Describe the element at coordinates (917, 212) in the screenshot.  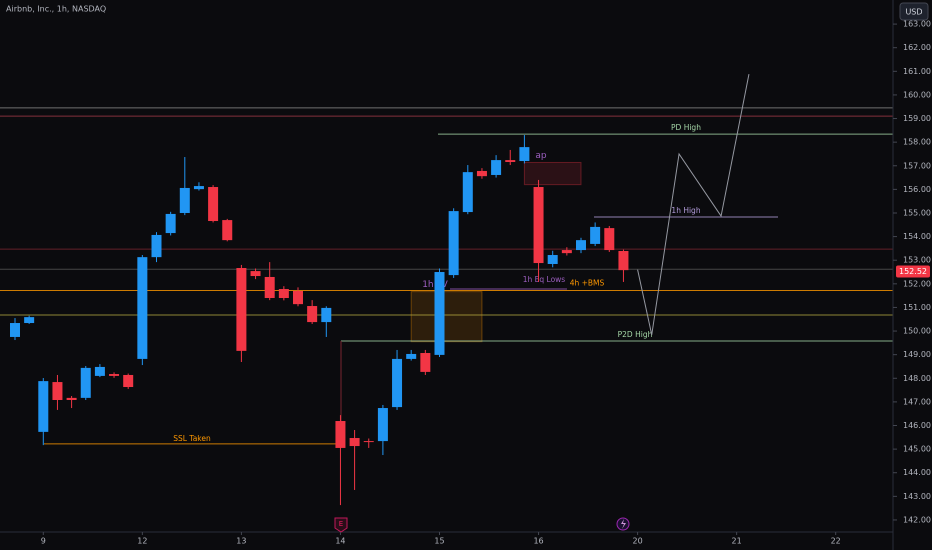
I see `y-tick-label: 155.00` at that location.